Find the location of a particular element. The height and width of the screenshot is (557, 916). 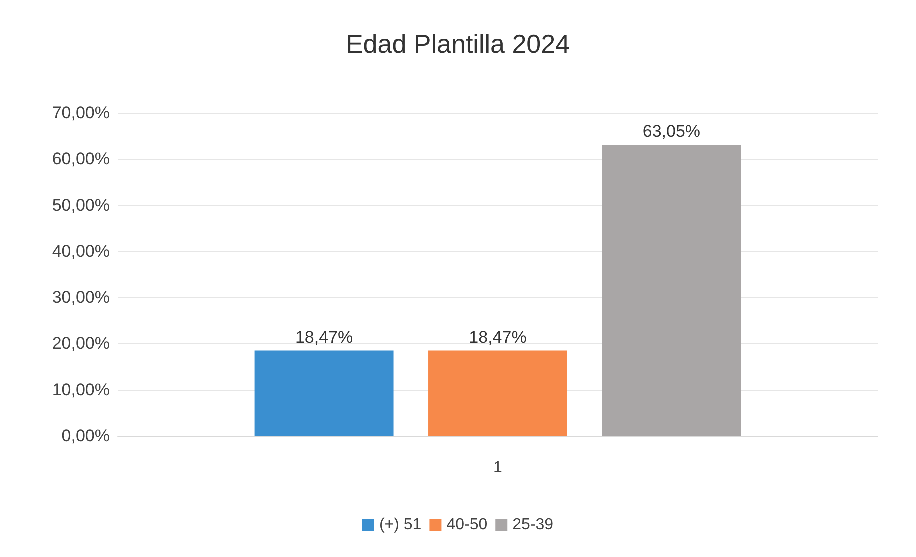

y-tick-label: 10,00% is located at coordinates (81, 390).